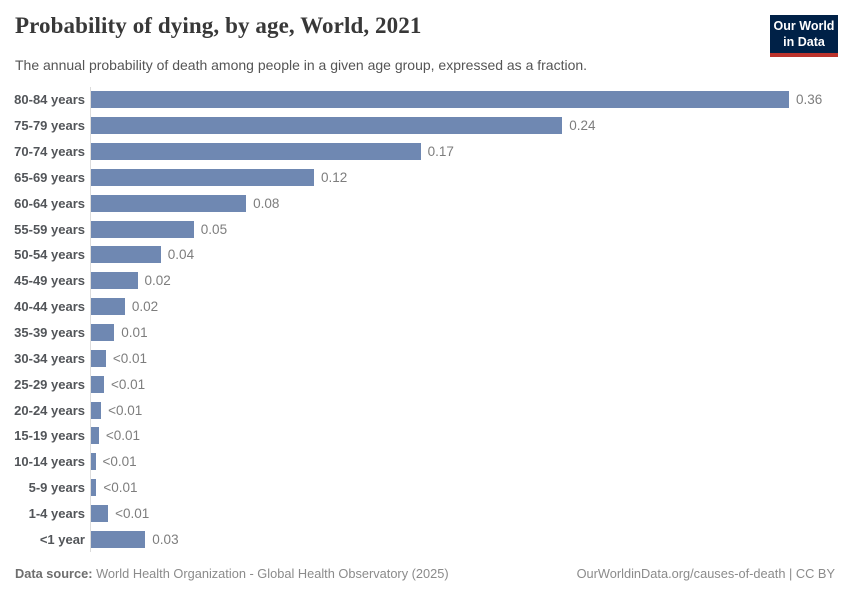 This screenshot has height=600, width=850. I want to click on category-label: 10-14 years, so click(49, 462).